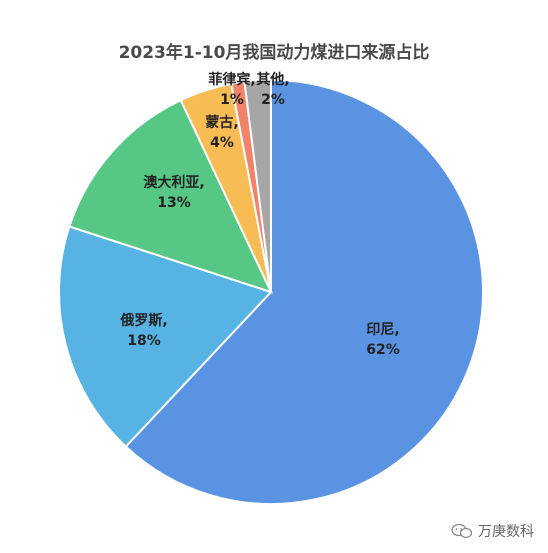 The width and height of the screenshot is (548, 553). Describe the element at coordinates (174, 203) in the screenshot. I see `slice-label-percent: 13%` at that location.